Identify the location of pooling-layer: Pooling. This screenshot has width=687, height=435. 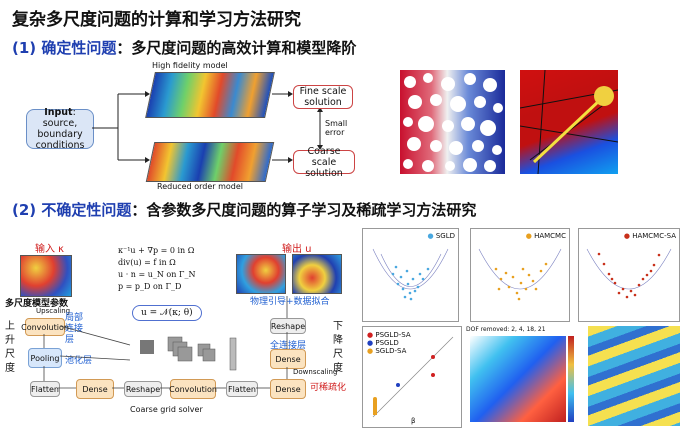
(45, 358).